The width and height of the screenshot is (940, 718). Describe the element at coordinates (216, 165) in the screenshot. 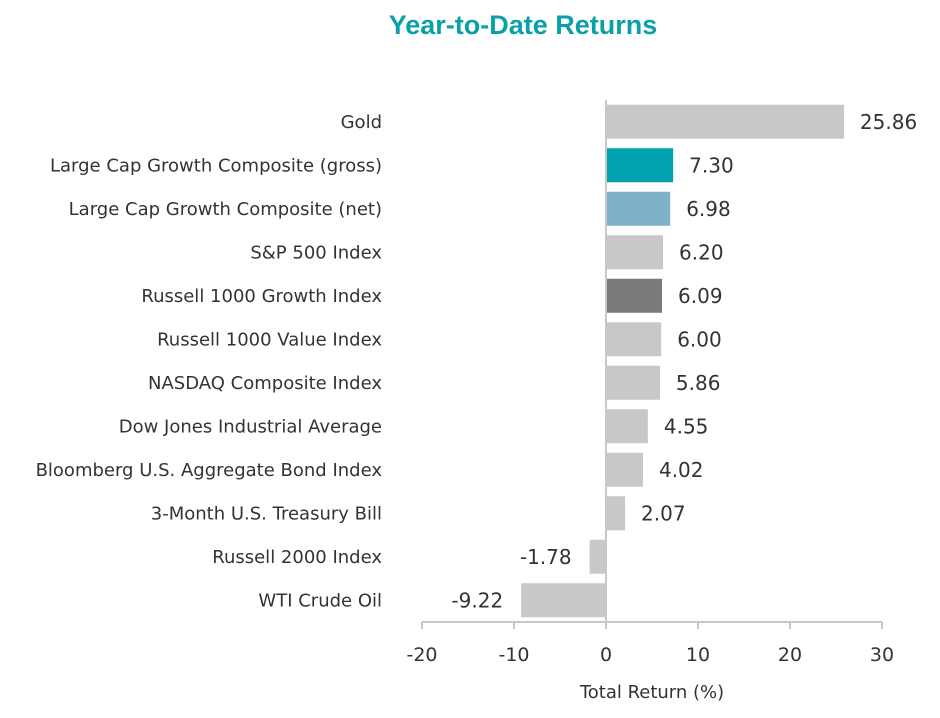

I see `category-label: Large Cap Growth Composite (gross)` at that location.